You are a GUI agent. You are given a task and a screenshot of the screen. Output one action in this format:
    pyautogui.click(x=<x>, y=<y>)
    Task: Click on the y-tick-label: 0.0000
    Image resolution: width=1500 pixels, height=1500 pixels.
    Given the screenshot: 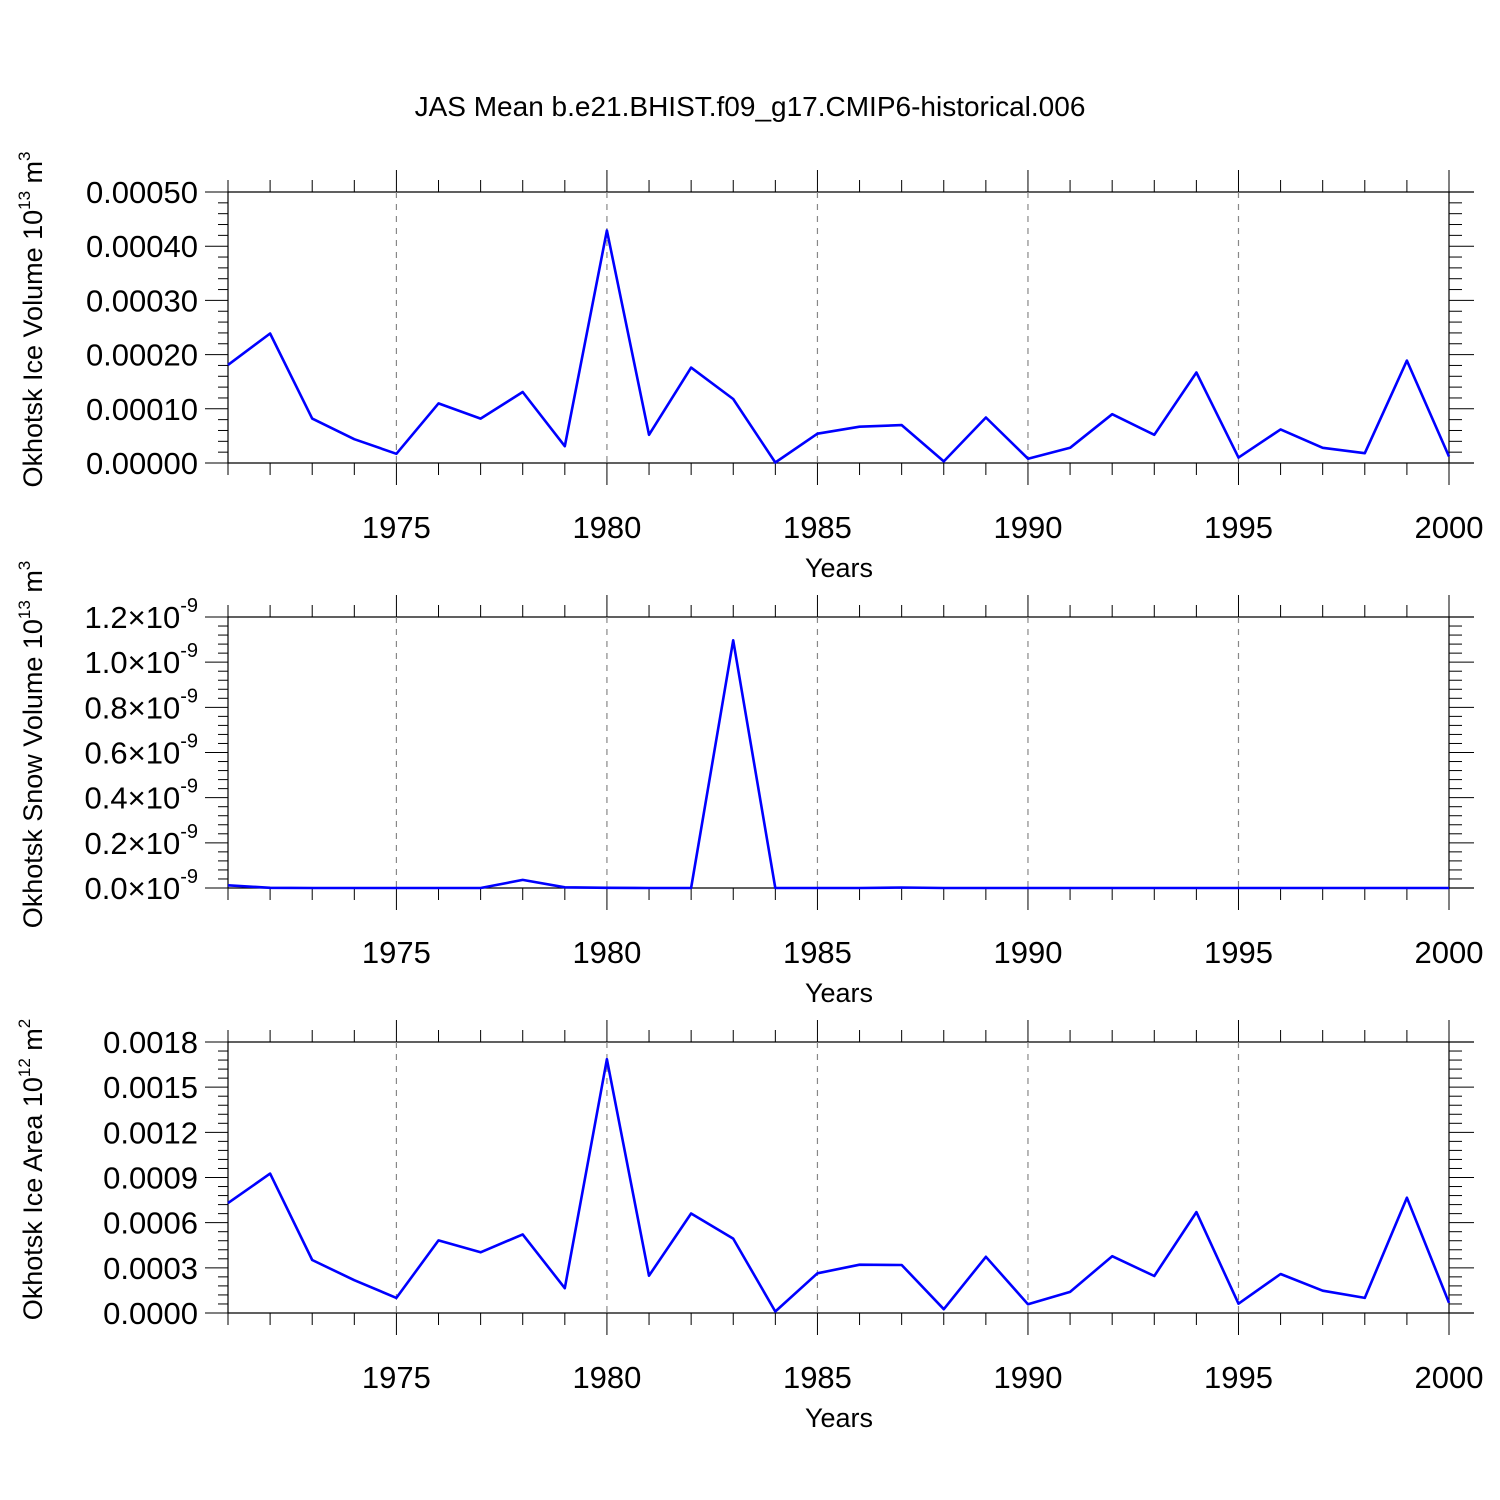 What is the action you would take?
    pyautogui.click(x=150, y=1313)
    